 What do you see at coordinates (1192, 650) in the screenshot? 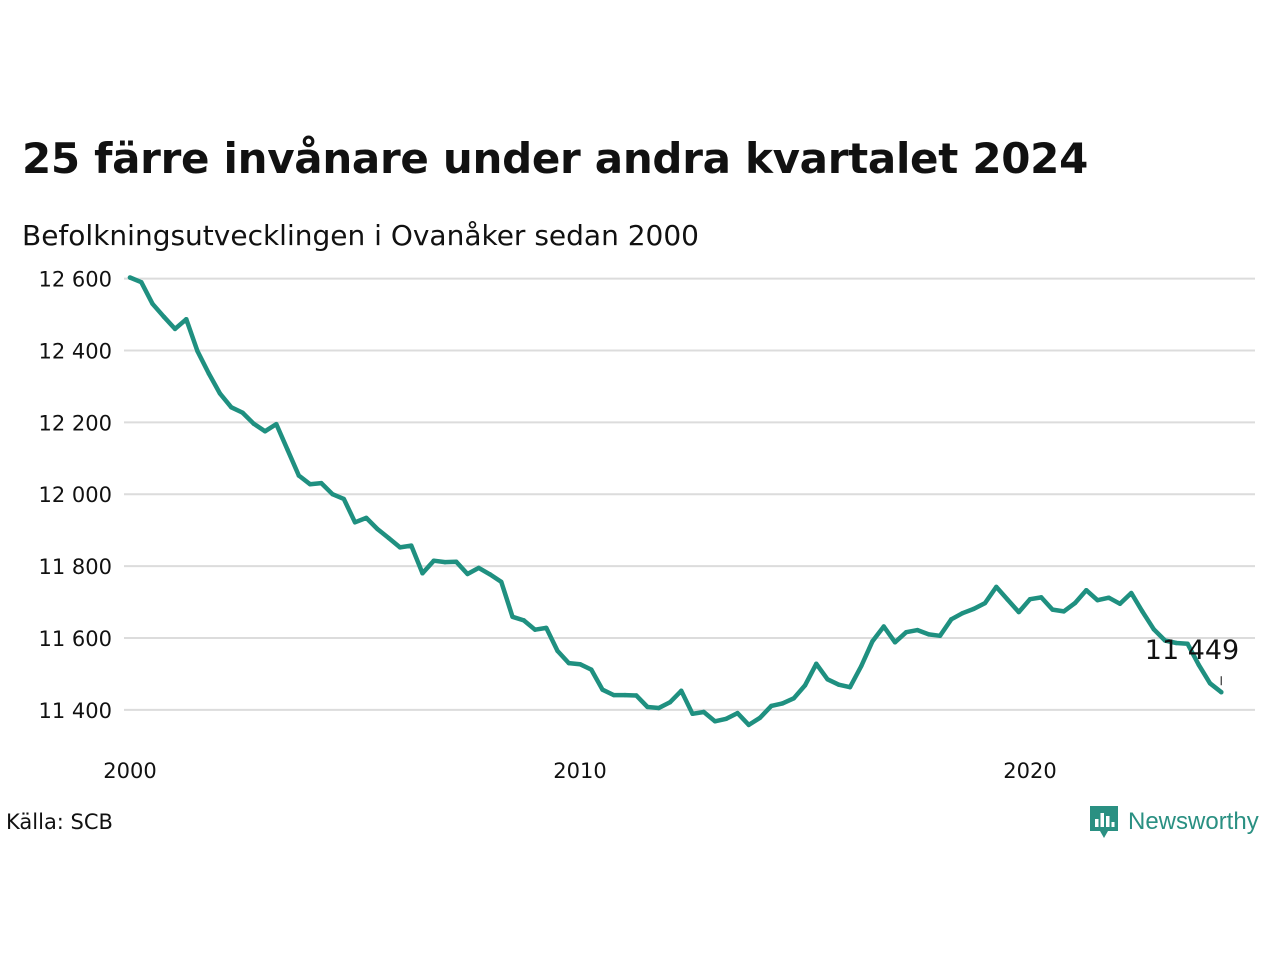
I see `end-value-label: 11 449` at bounding box center [1192, 650].